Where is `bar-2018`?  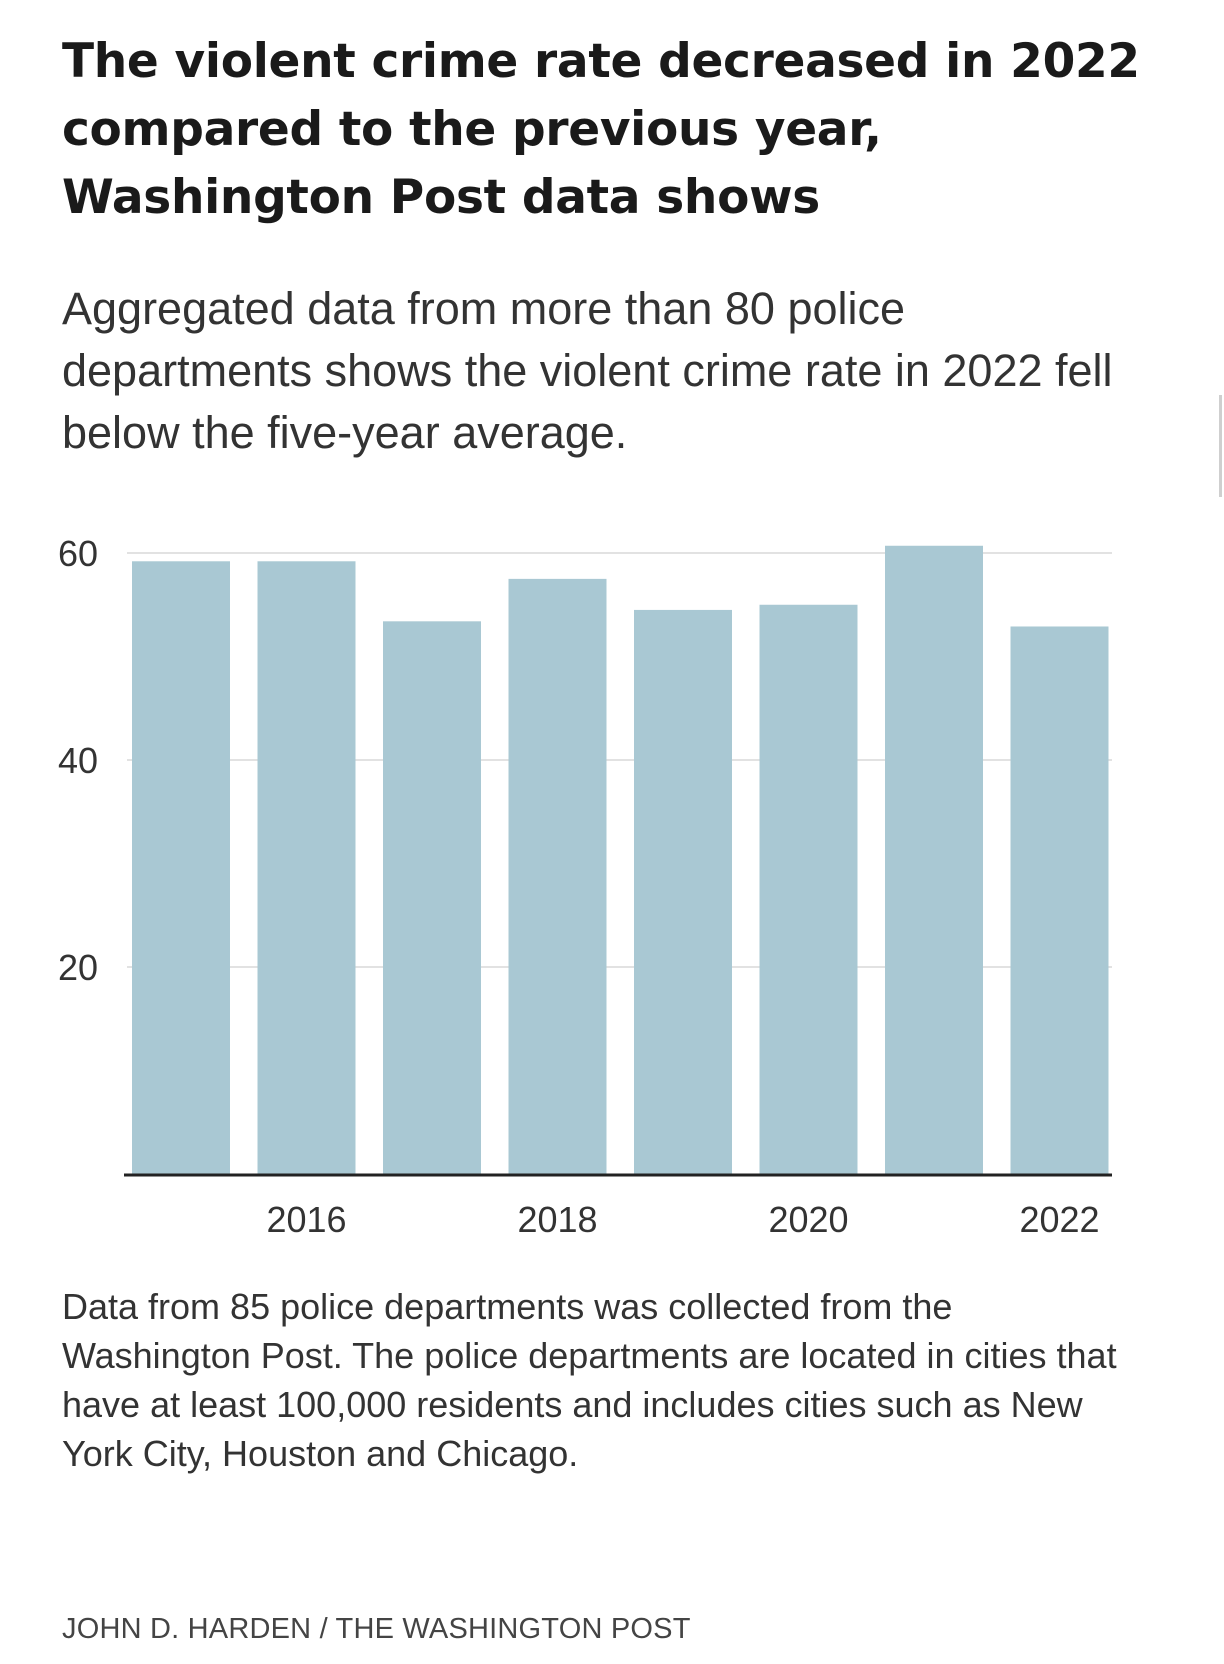 bar-2018 is located at coordinates (557, 876).